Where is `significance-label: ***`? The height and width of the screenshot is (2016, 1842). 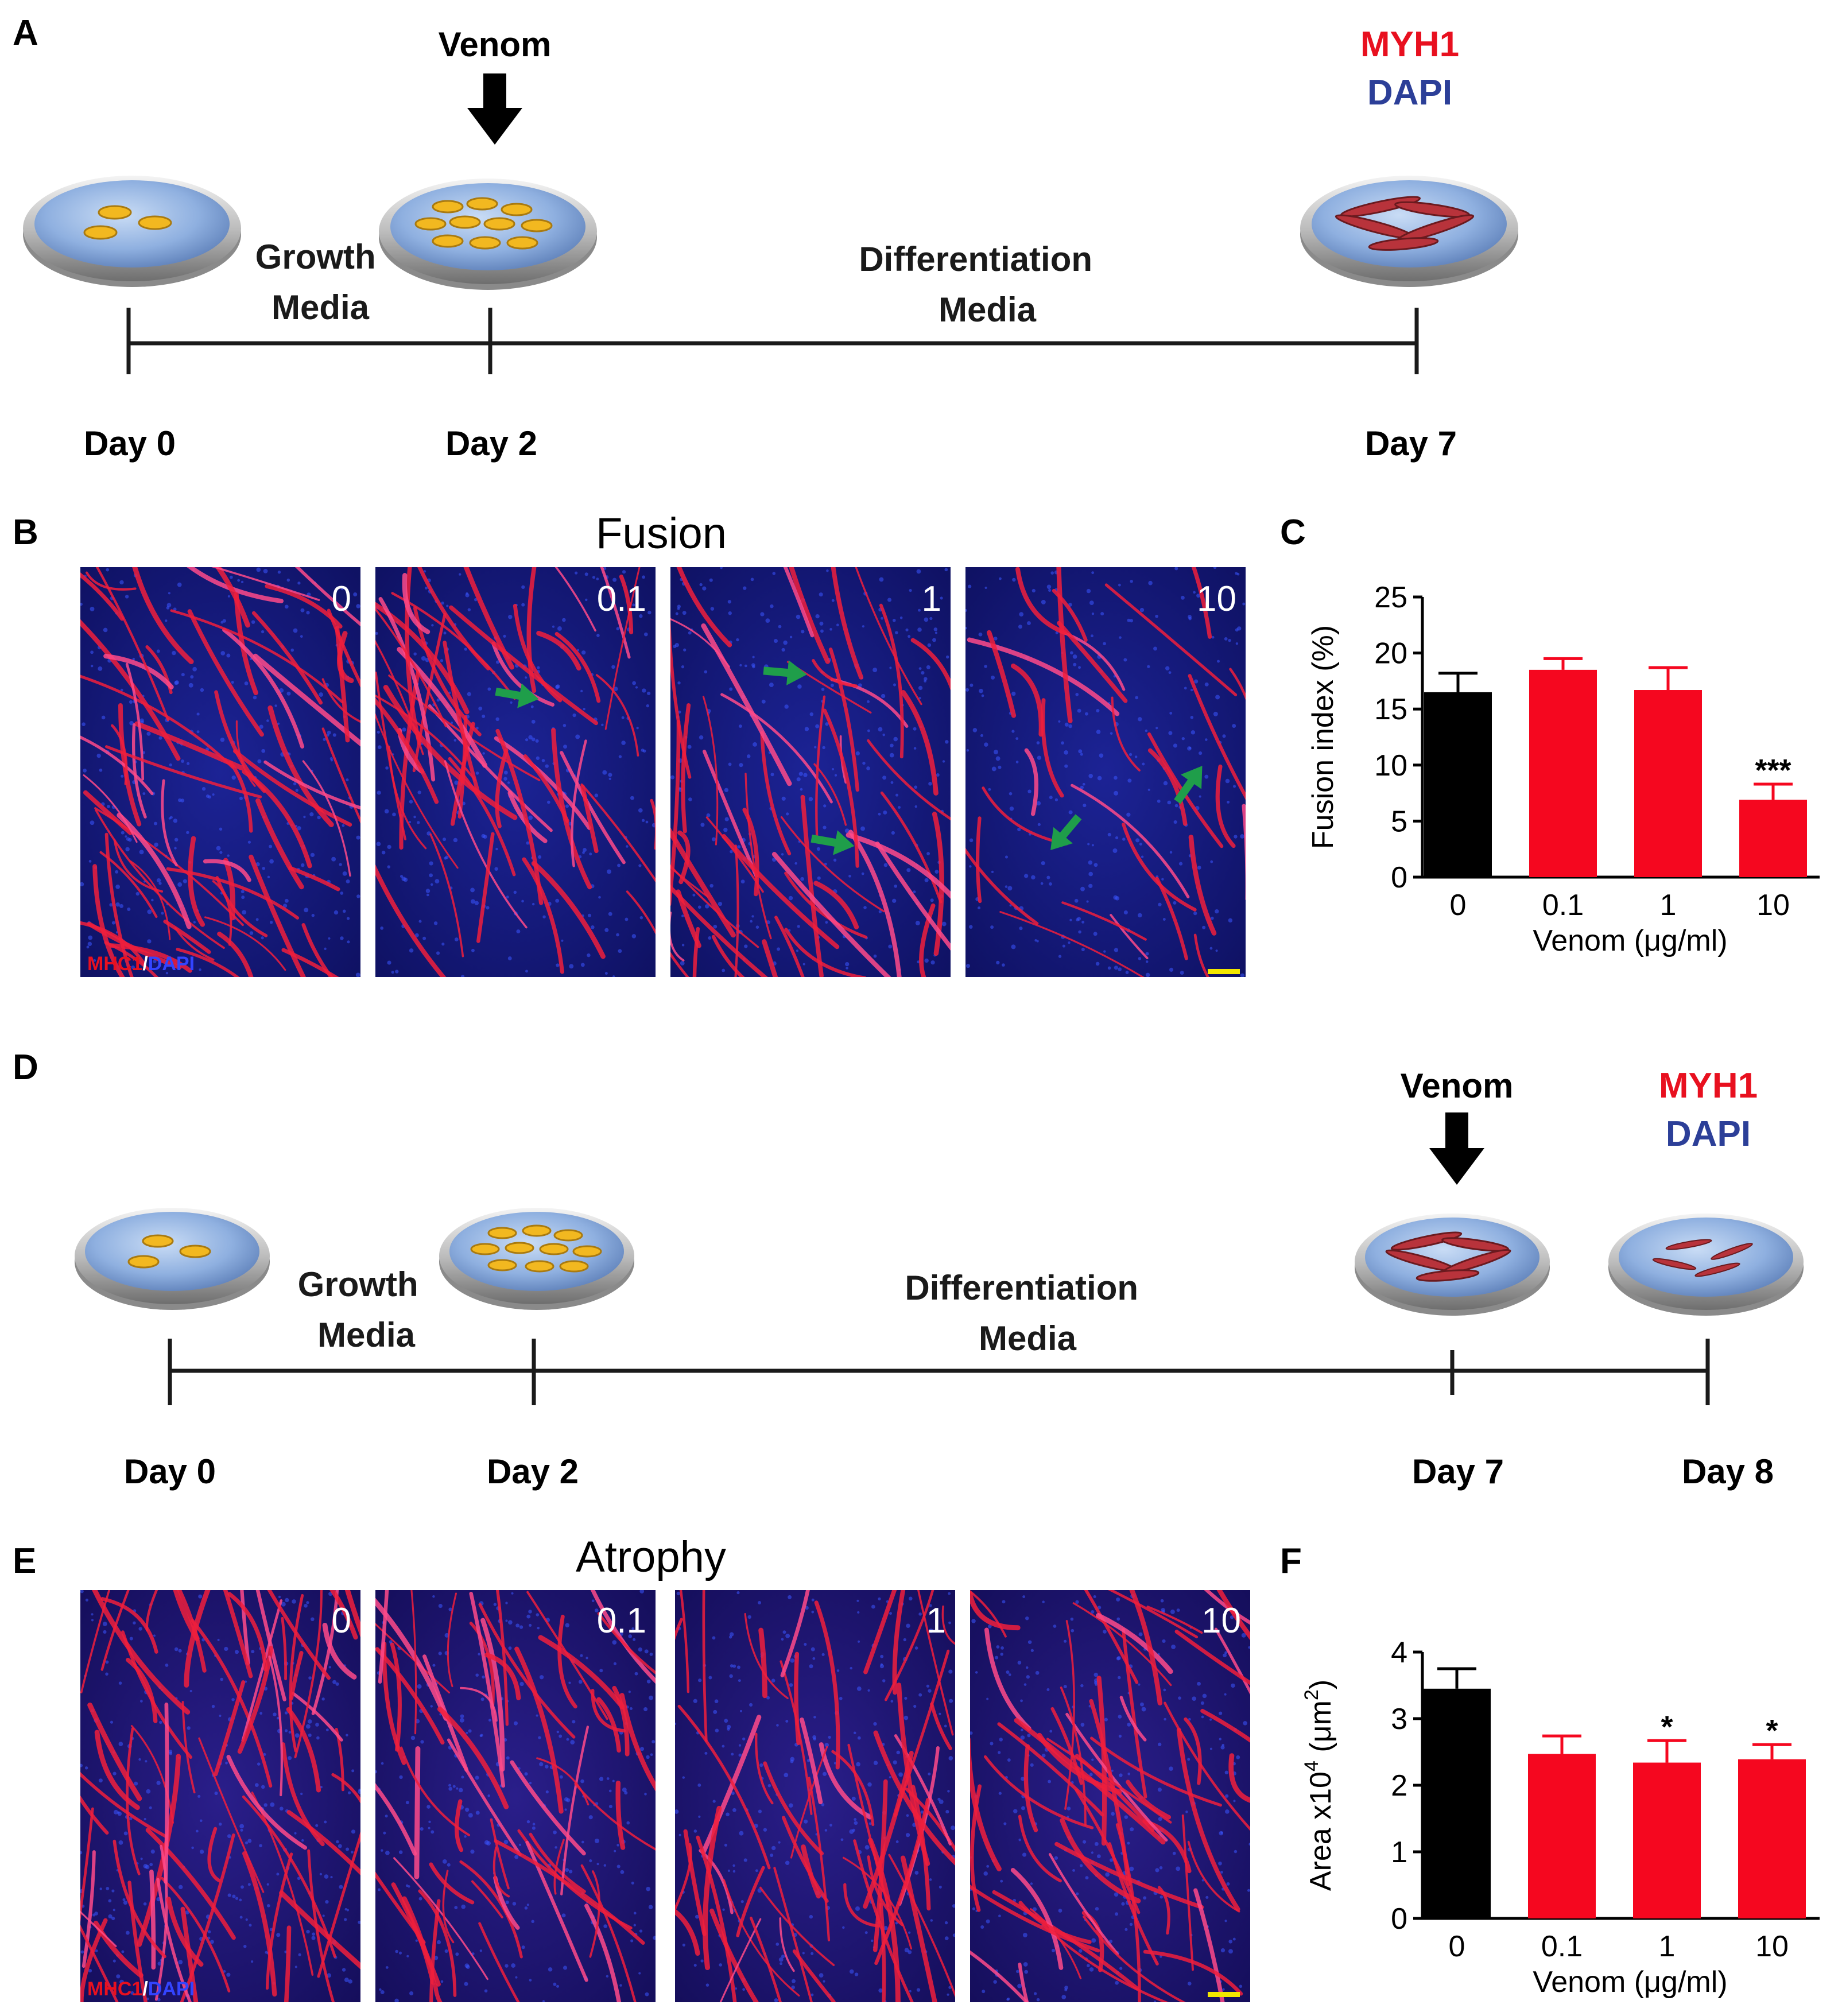 significance-label: *** is located at coordinates (1773, 770).